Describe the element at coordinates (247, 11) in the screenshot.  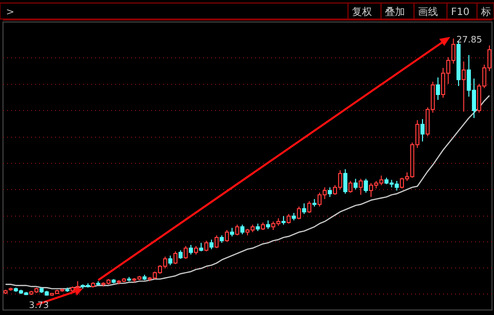
I see `toolbar: > 复权 叠加 画线 F10 标` at that location.